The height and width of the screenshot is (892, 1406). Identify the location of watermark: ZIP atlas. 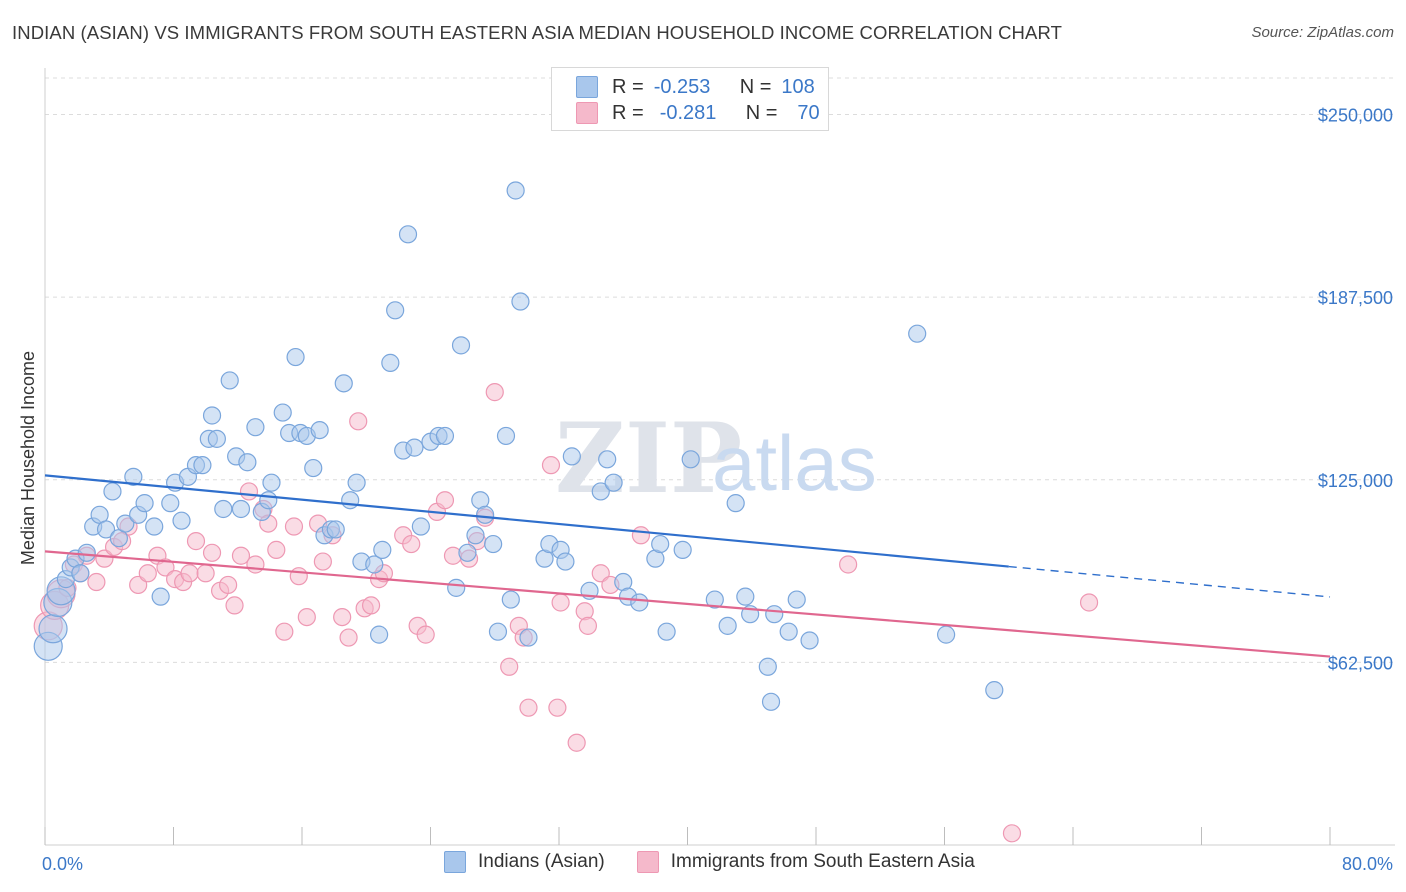
(716, 458).